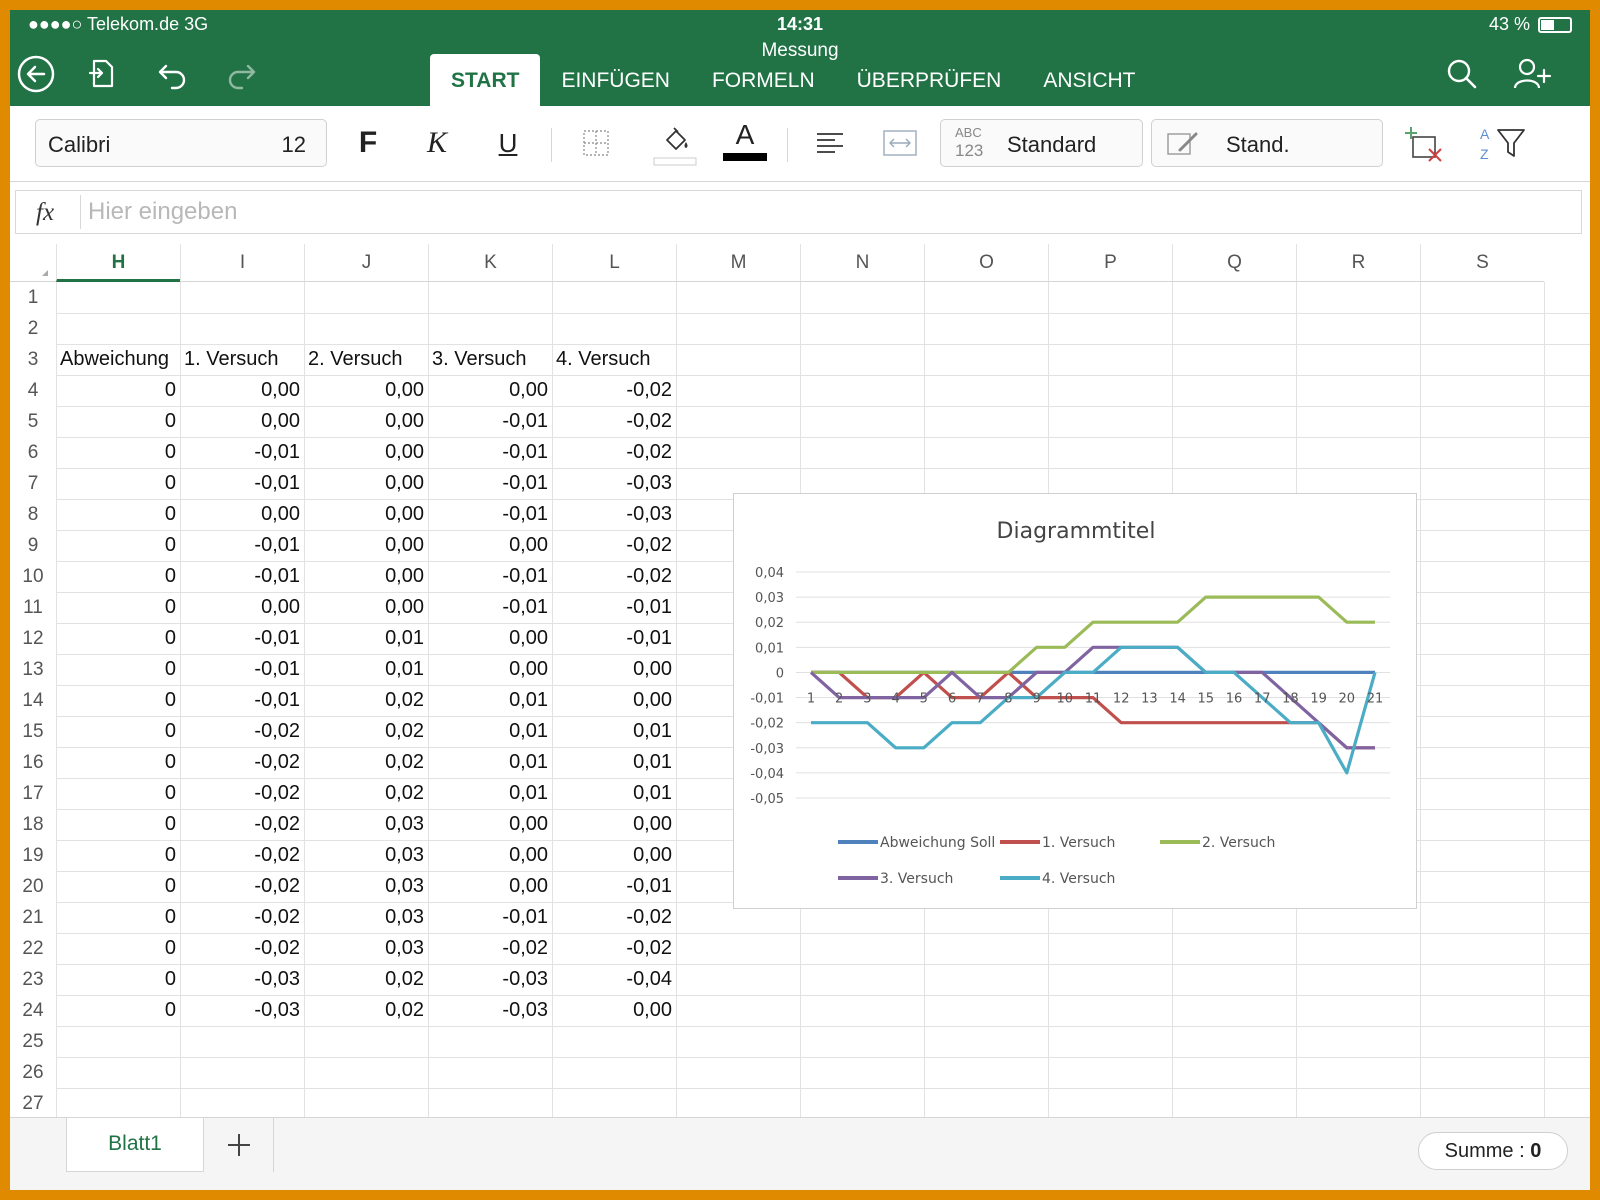  Describe the element at coordinates (33, 1041) in the screenshot. I see `row-header-25: 25` at that location.